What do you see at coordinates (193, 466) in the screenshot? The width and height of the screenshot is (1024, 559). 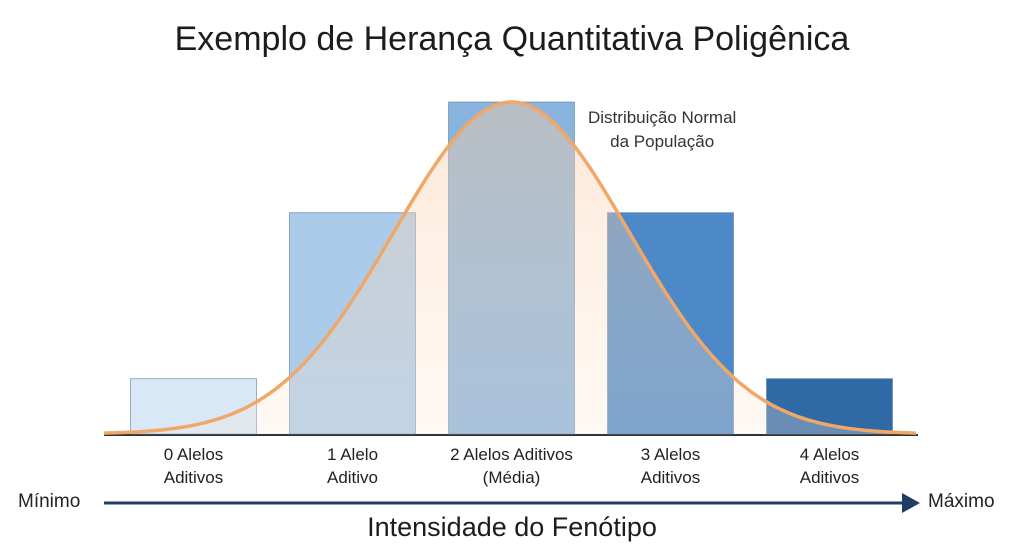 I see `x-tick-label: 0 Alelos Aditivos` at bounding box center [193, 466].